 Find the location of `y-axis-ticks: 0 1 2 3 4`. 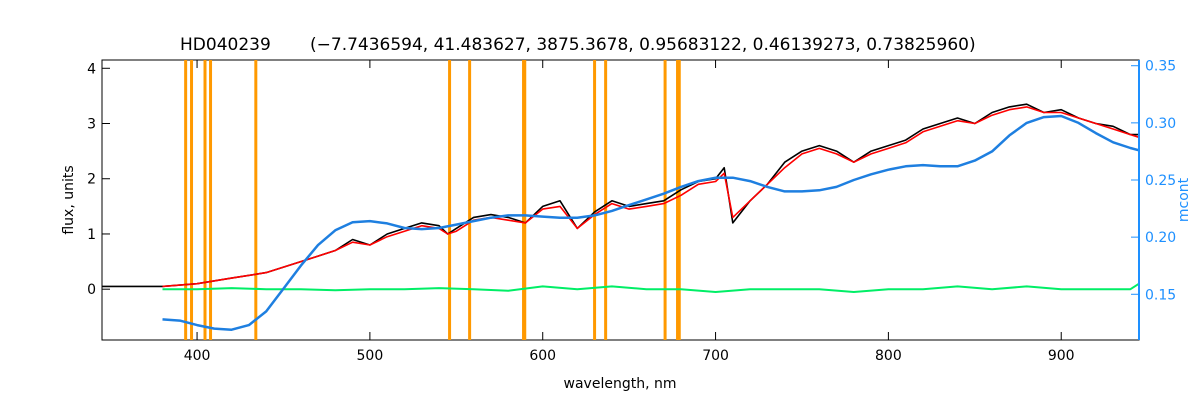

y-axis-ticks: 0 1 2 3 4 is located at coordinates (98, 179).